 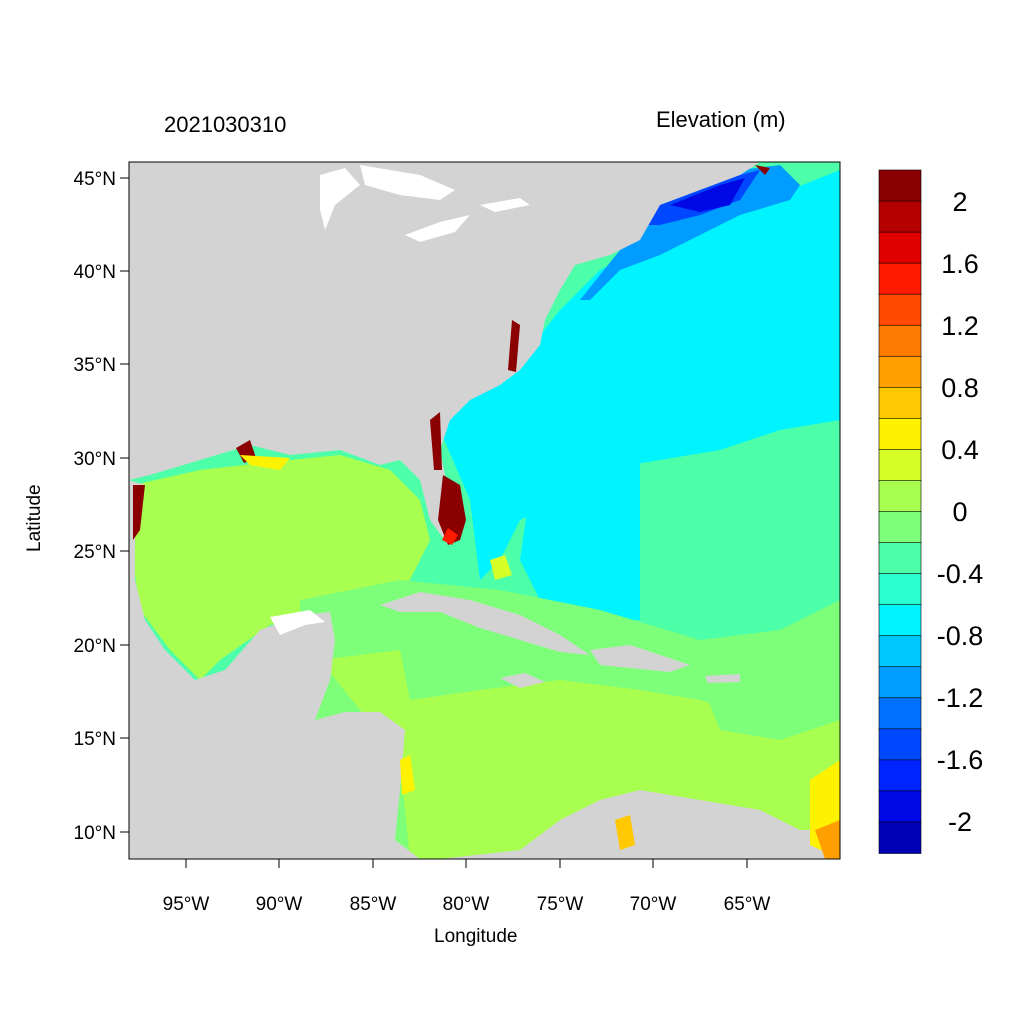 What do you see at coordinates (959, 202) in the screenshot?
I see `colorbar-label: 2` at bounding box center [959, 202].